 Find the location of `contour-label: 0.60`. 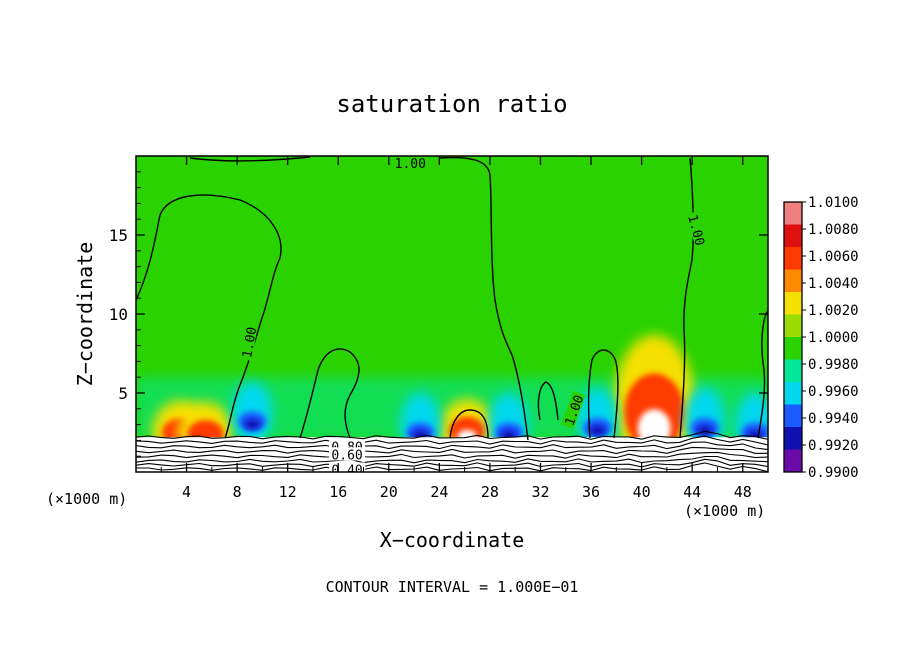

contour-label: 0.60 is located at coordinates (346, 455).